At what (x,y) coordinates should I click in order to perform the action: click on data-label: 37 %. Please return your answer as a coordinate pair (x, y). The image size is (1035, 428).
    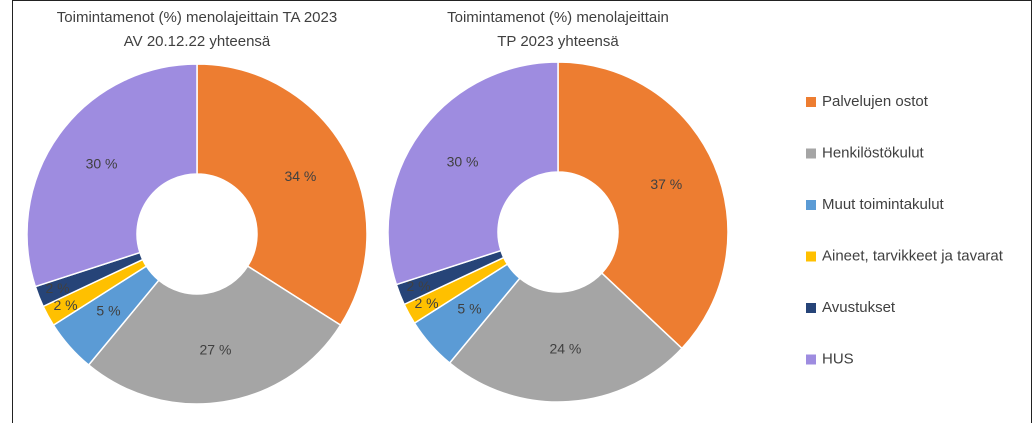
    Looking at the image, I should click on (666, 184).